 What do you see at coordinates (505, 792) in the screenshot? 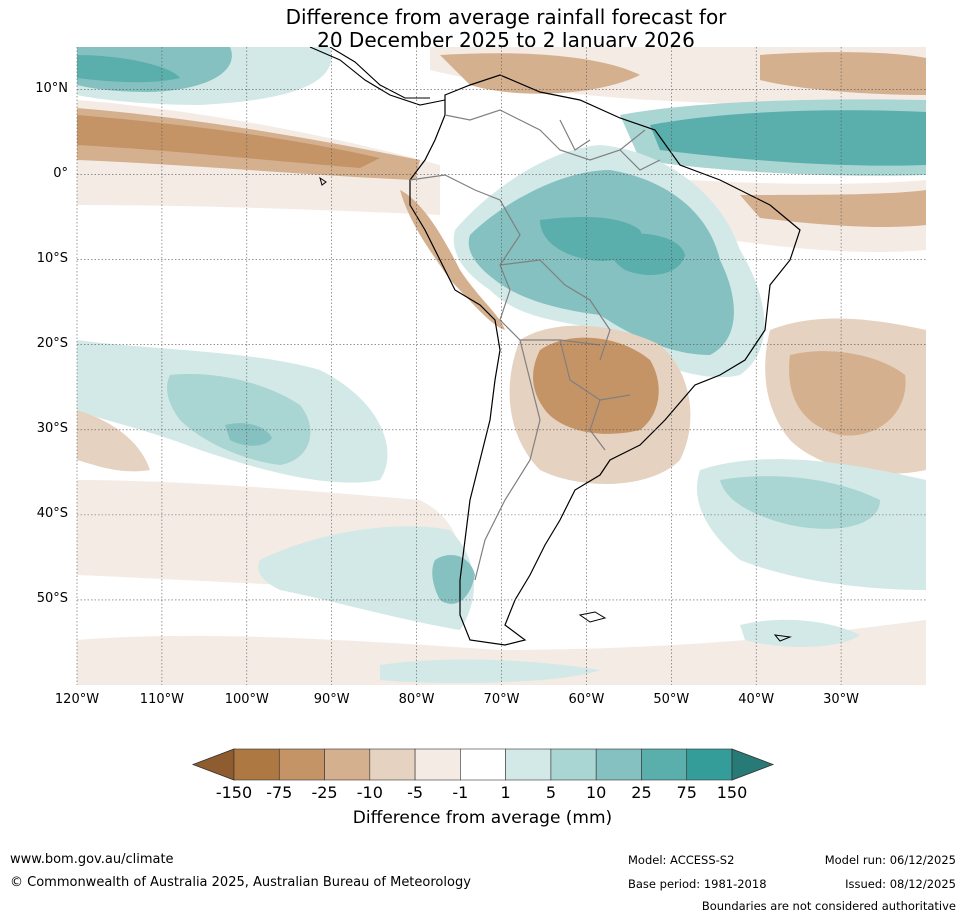
I see `colorbar-tick-label: 1` at bounding box center [505, 792].